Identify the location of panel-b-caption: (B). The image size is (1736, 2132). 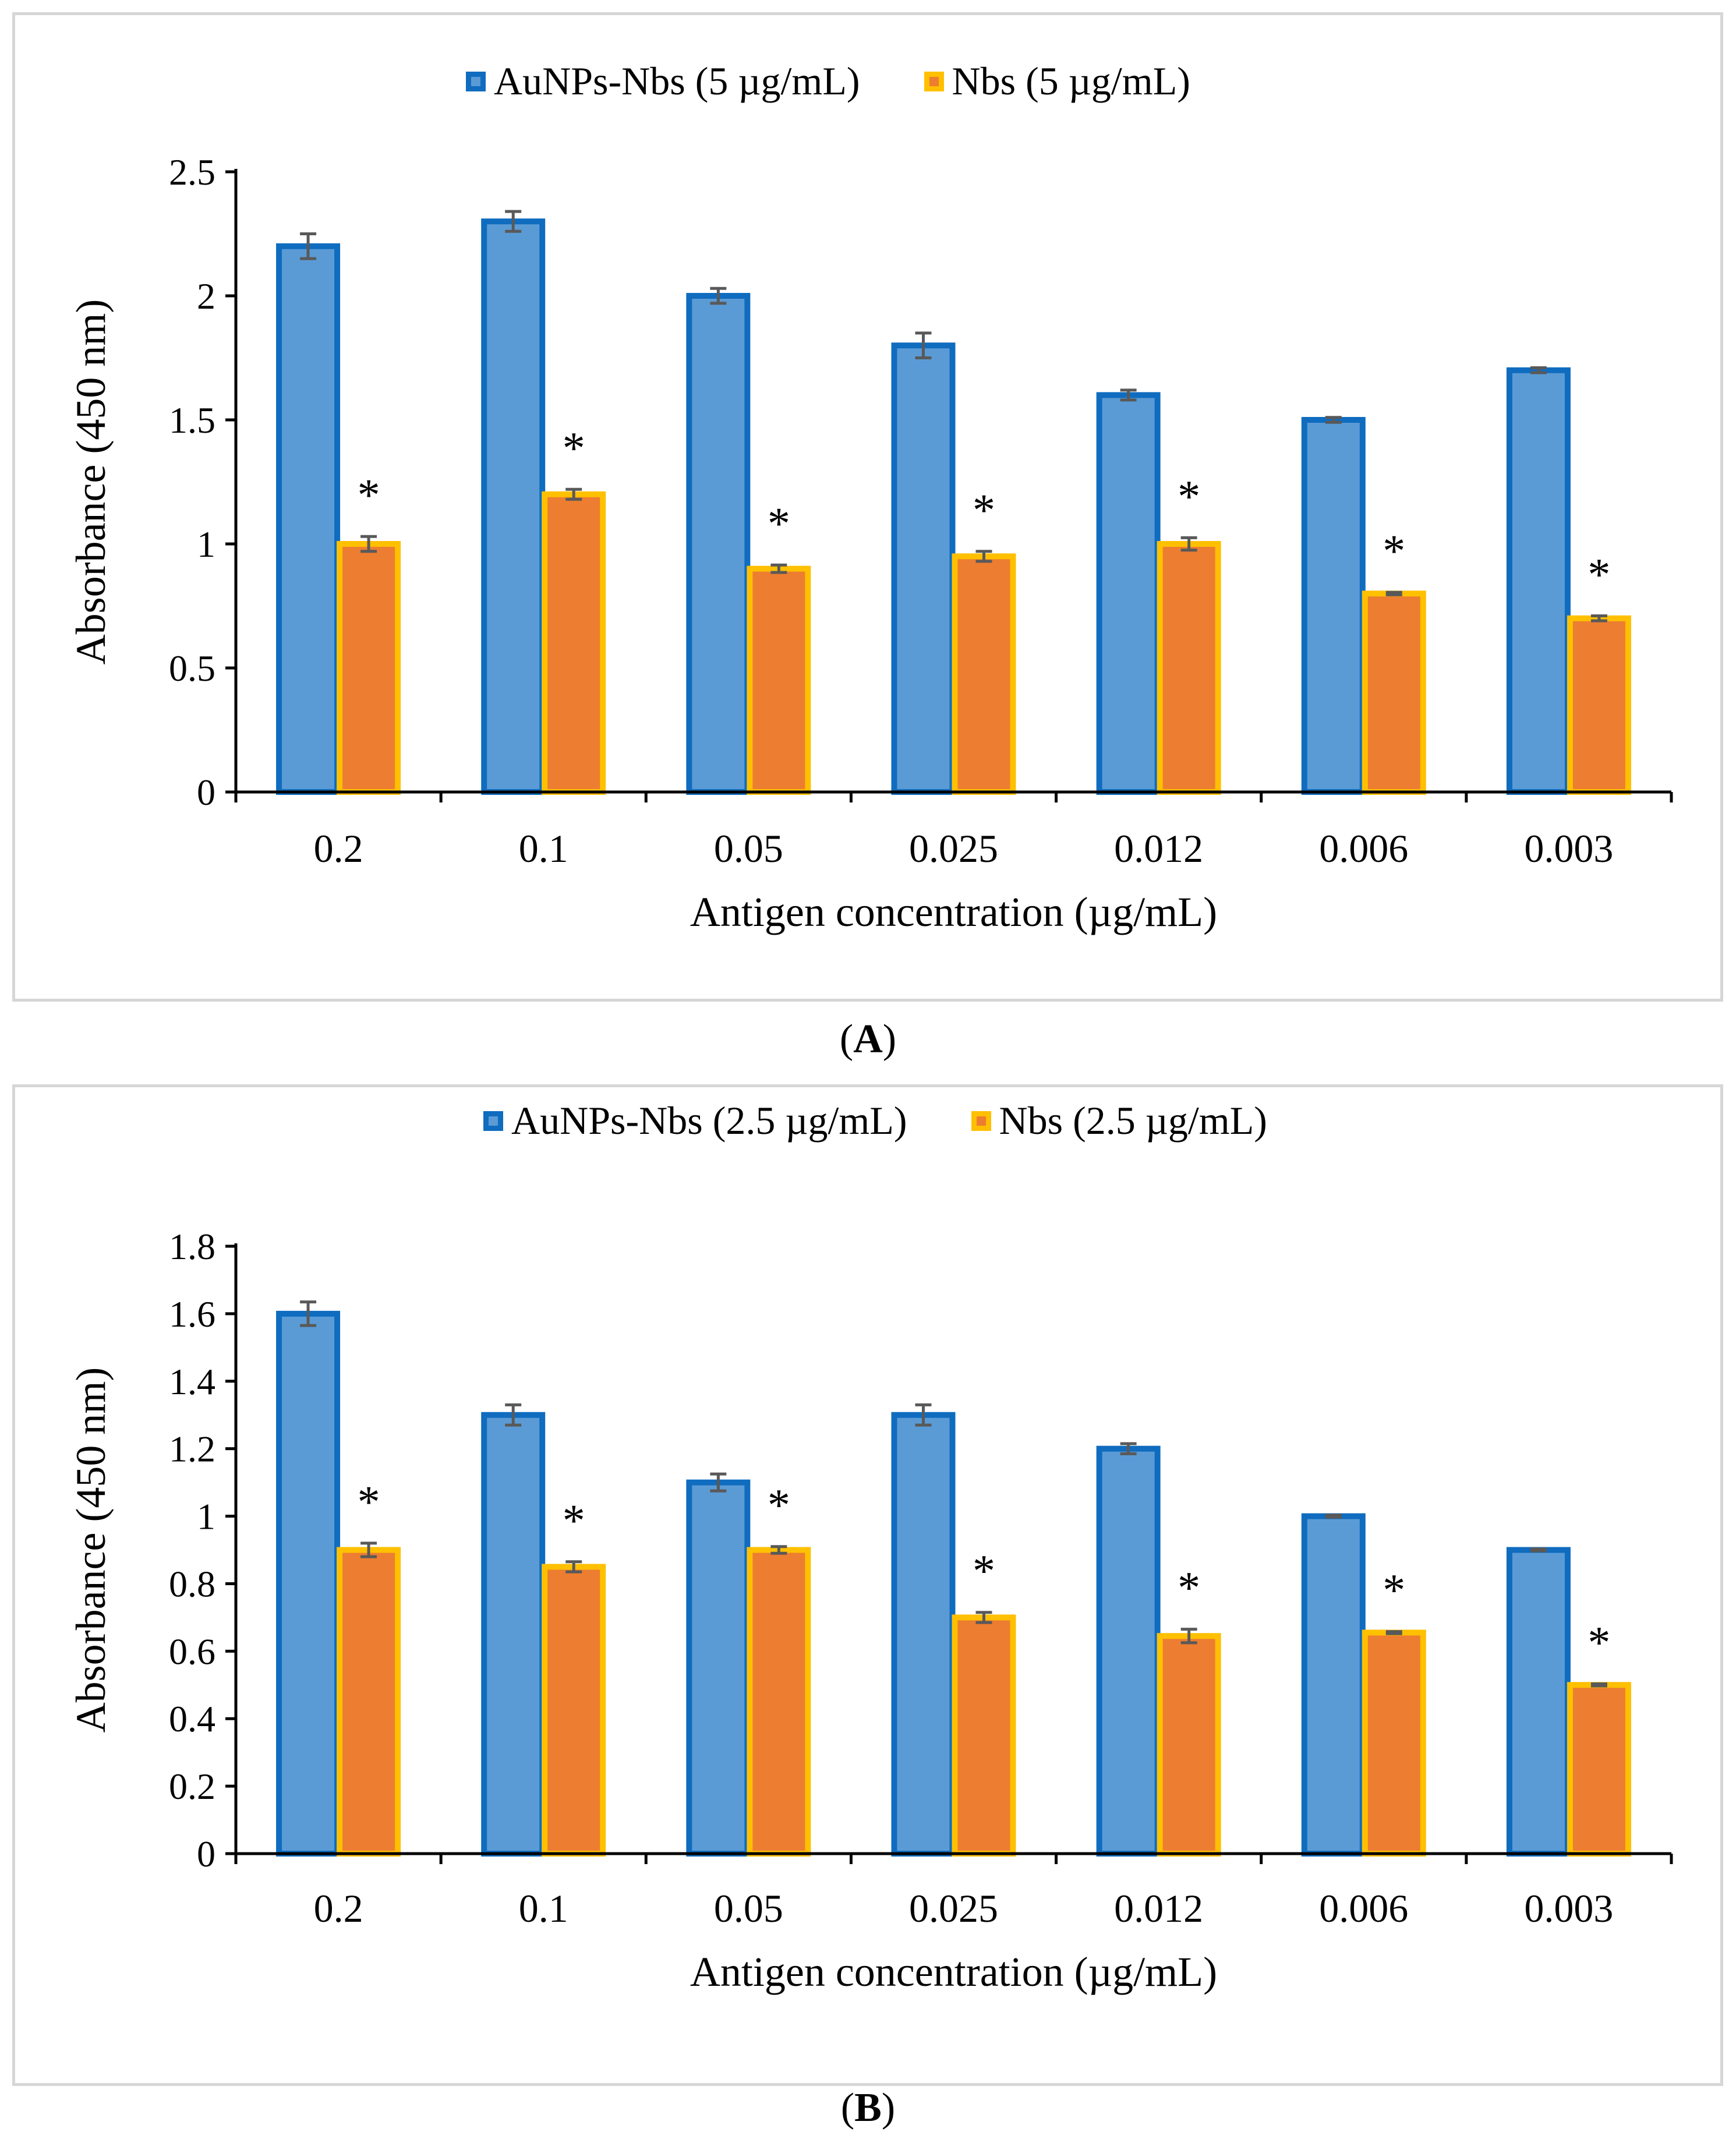
(868, 2107).